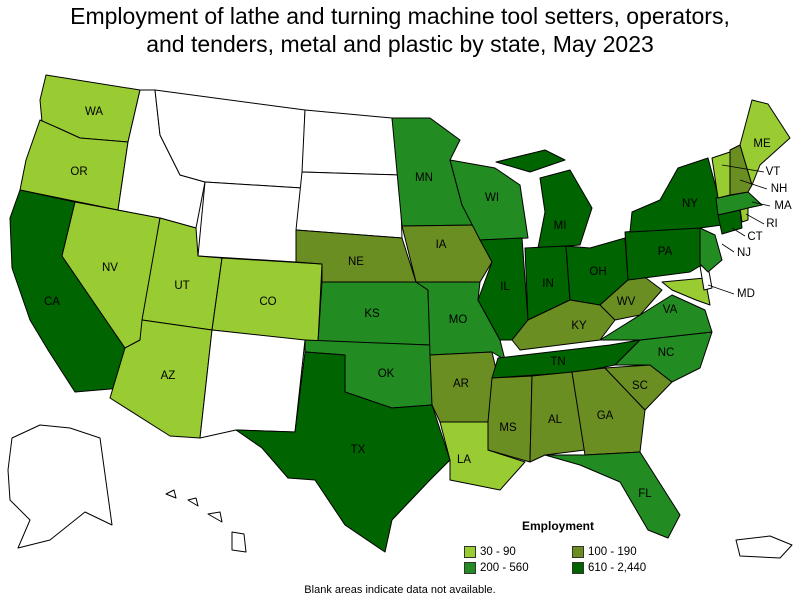 The image size is (800, 600). I want to click on label-la: LA, so click(464, 460).